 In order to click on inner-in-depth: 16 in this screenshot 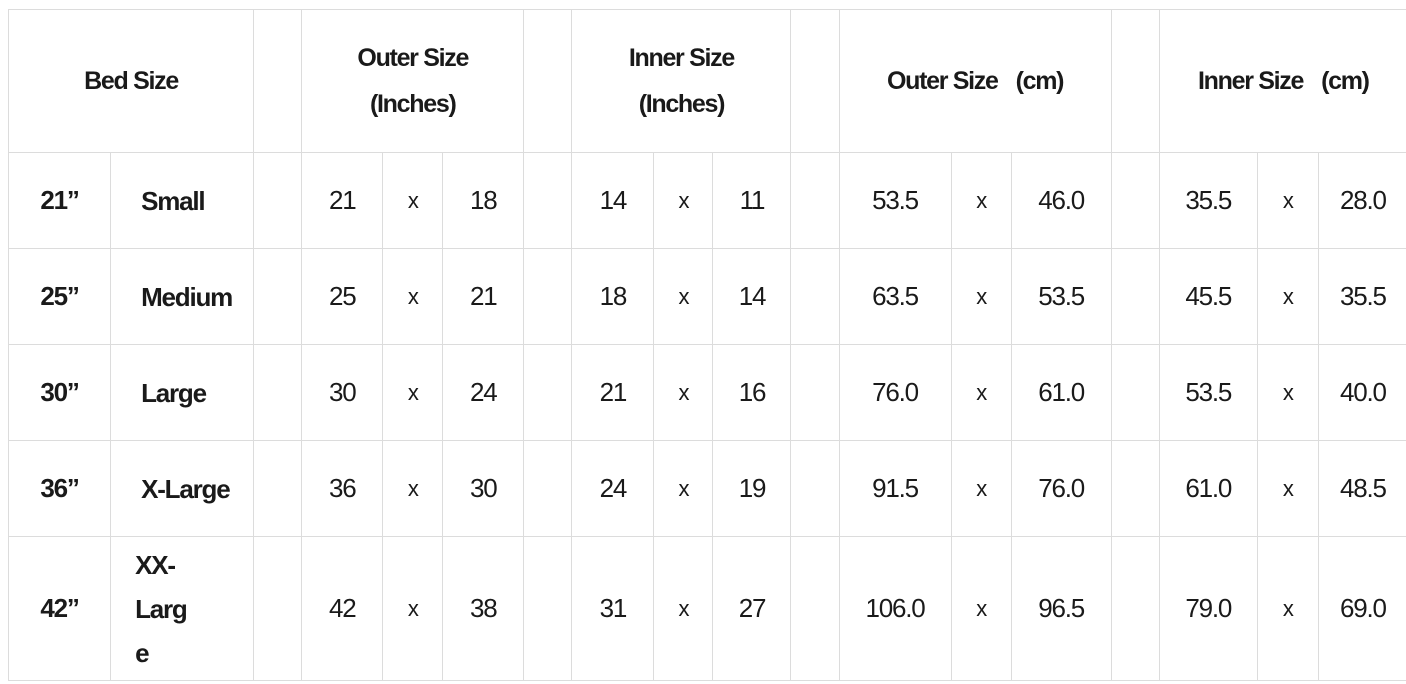, I will do `click(752, 392)`.